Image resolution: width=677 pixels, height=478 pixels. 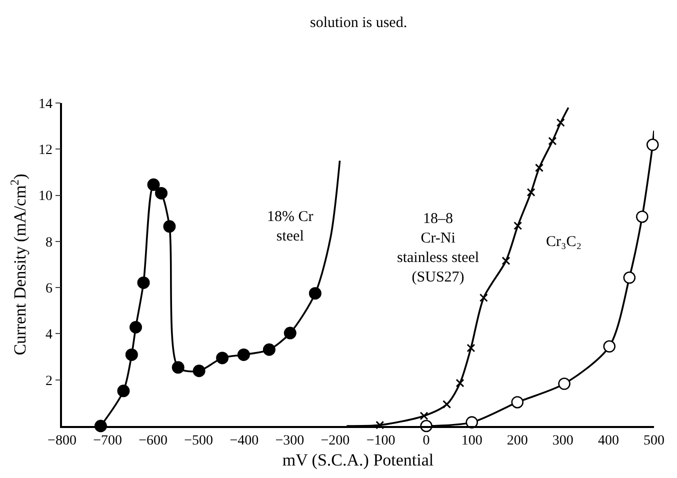 I want to click on x-tick-label: 300, so click(x=563, y=441).